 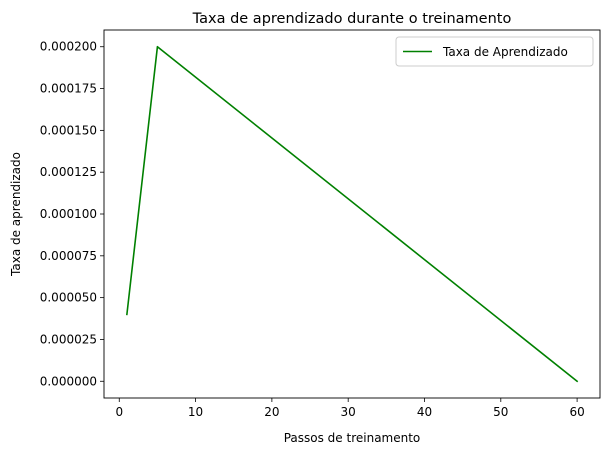 I want to click on x-axis-title: Passos de treinamento, so click(x=352, y=438).